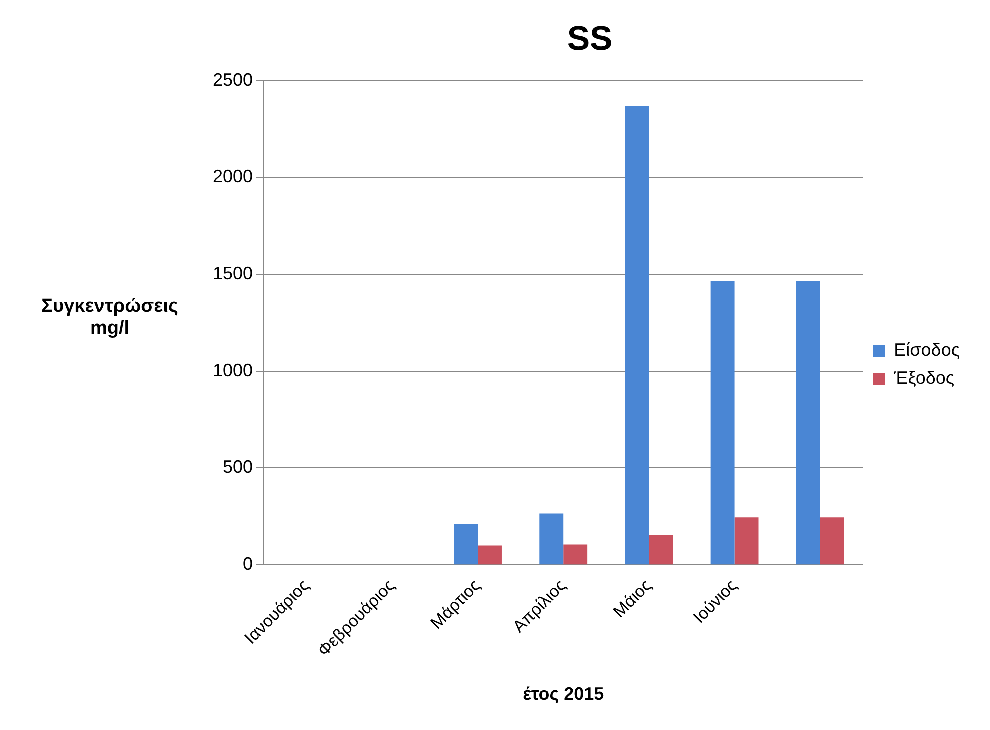 This screenshot has height=730, width=990. What do you see at coordinates (233, 273) in the screenshot?
I see `y-tick-label: 1500` at bounding box center [233, 273].